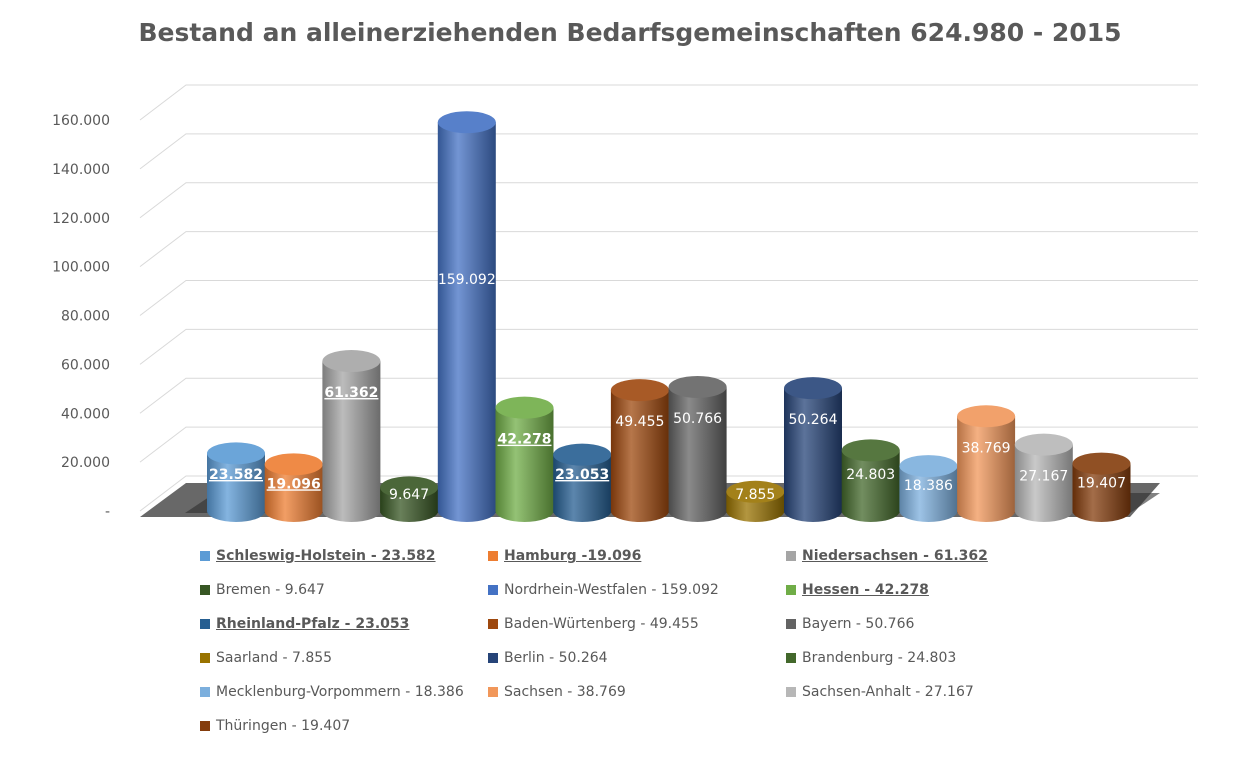 The height and width of the screenshot is (765, 1260). Describe the element at coordinates (639, 422) in the screenshot. I see `data-label: 49.455` at that location.